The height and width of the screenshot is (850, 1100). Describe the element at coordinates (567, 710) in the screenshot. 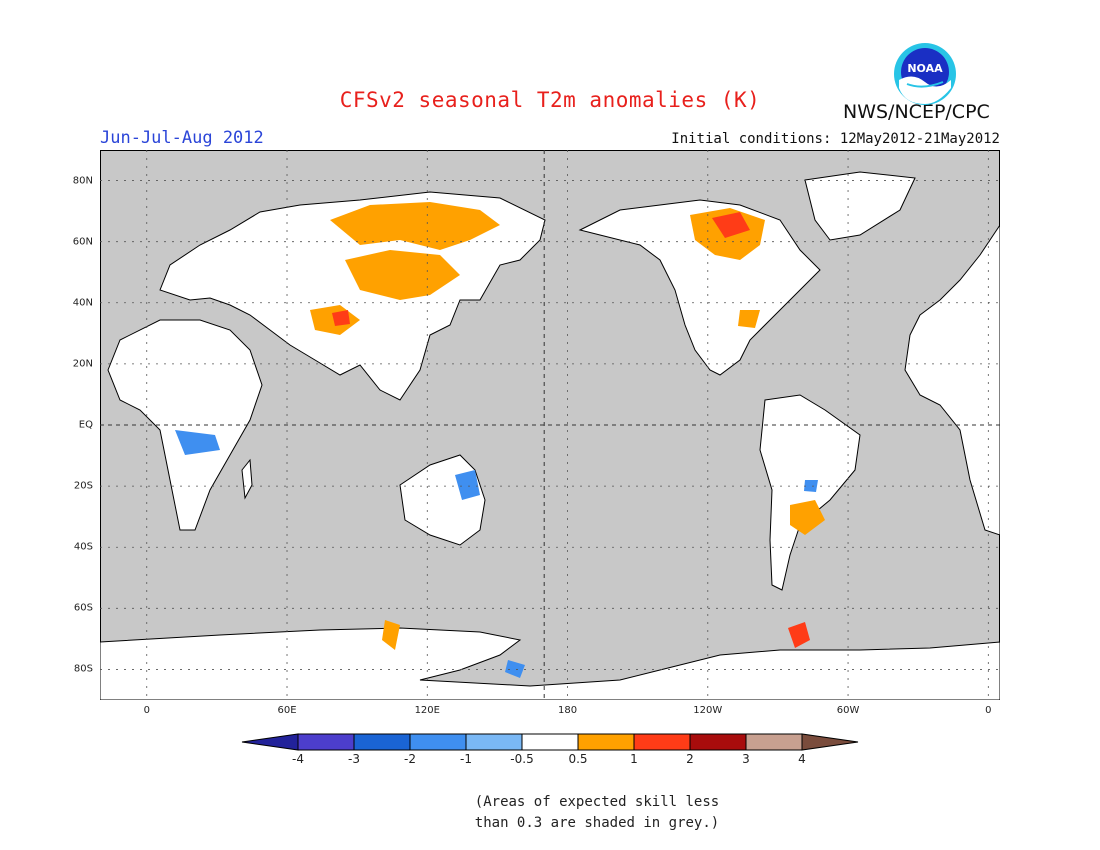

I see `lon-tick-label: 180` at that location.